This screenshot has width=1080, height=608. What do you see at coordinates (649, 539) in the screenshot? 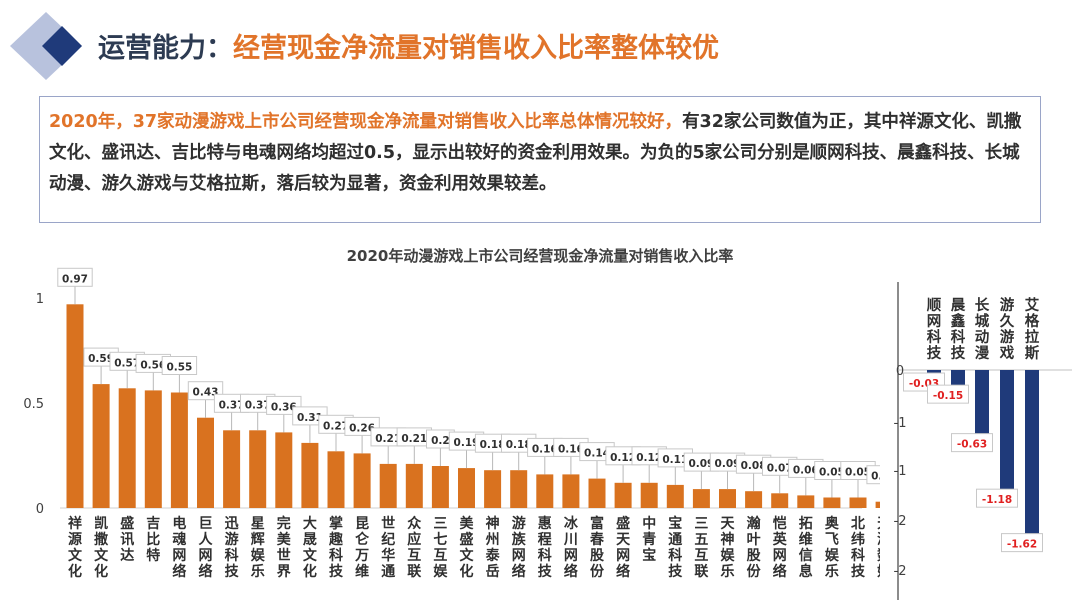
I see `category-label: 中青宝` at bounding box center [649, 539].